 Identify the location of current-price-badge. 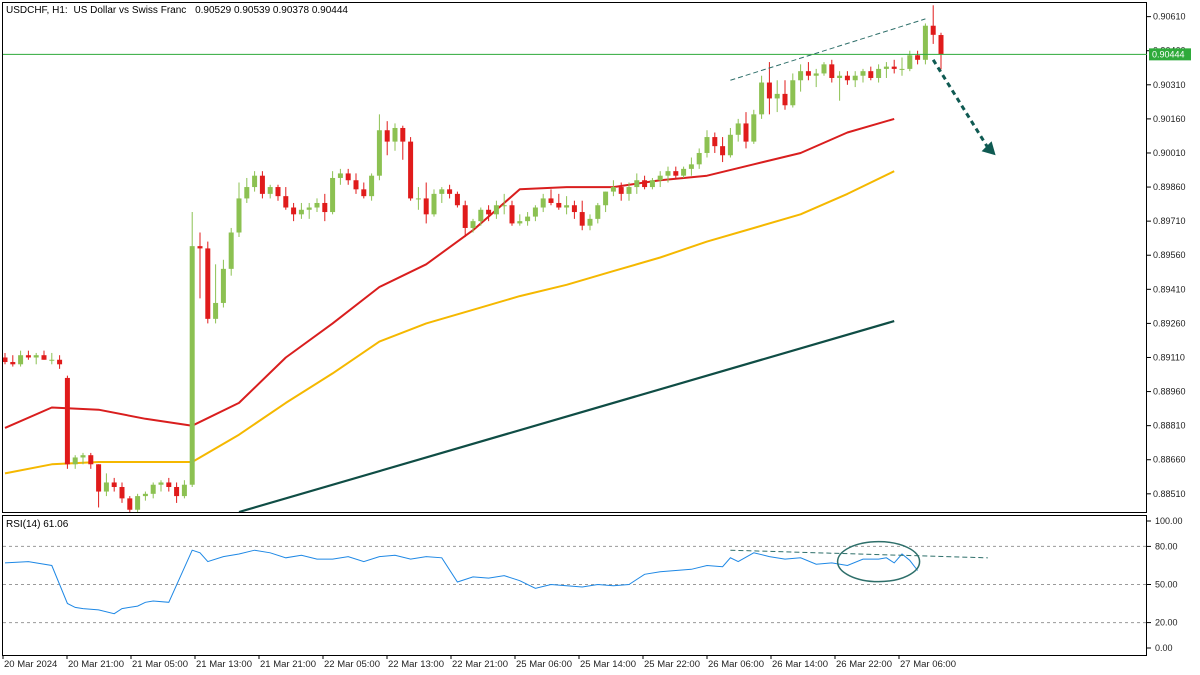
(1170, 54).